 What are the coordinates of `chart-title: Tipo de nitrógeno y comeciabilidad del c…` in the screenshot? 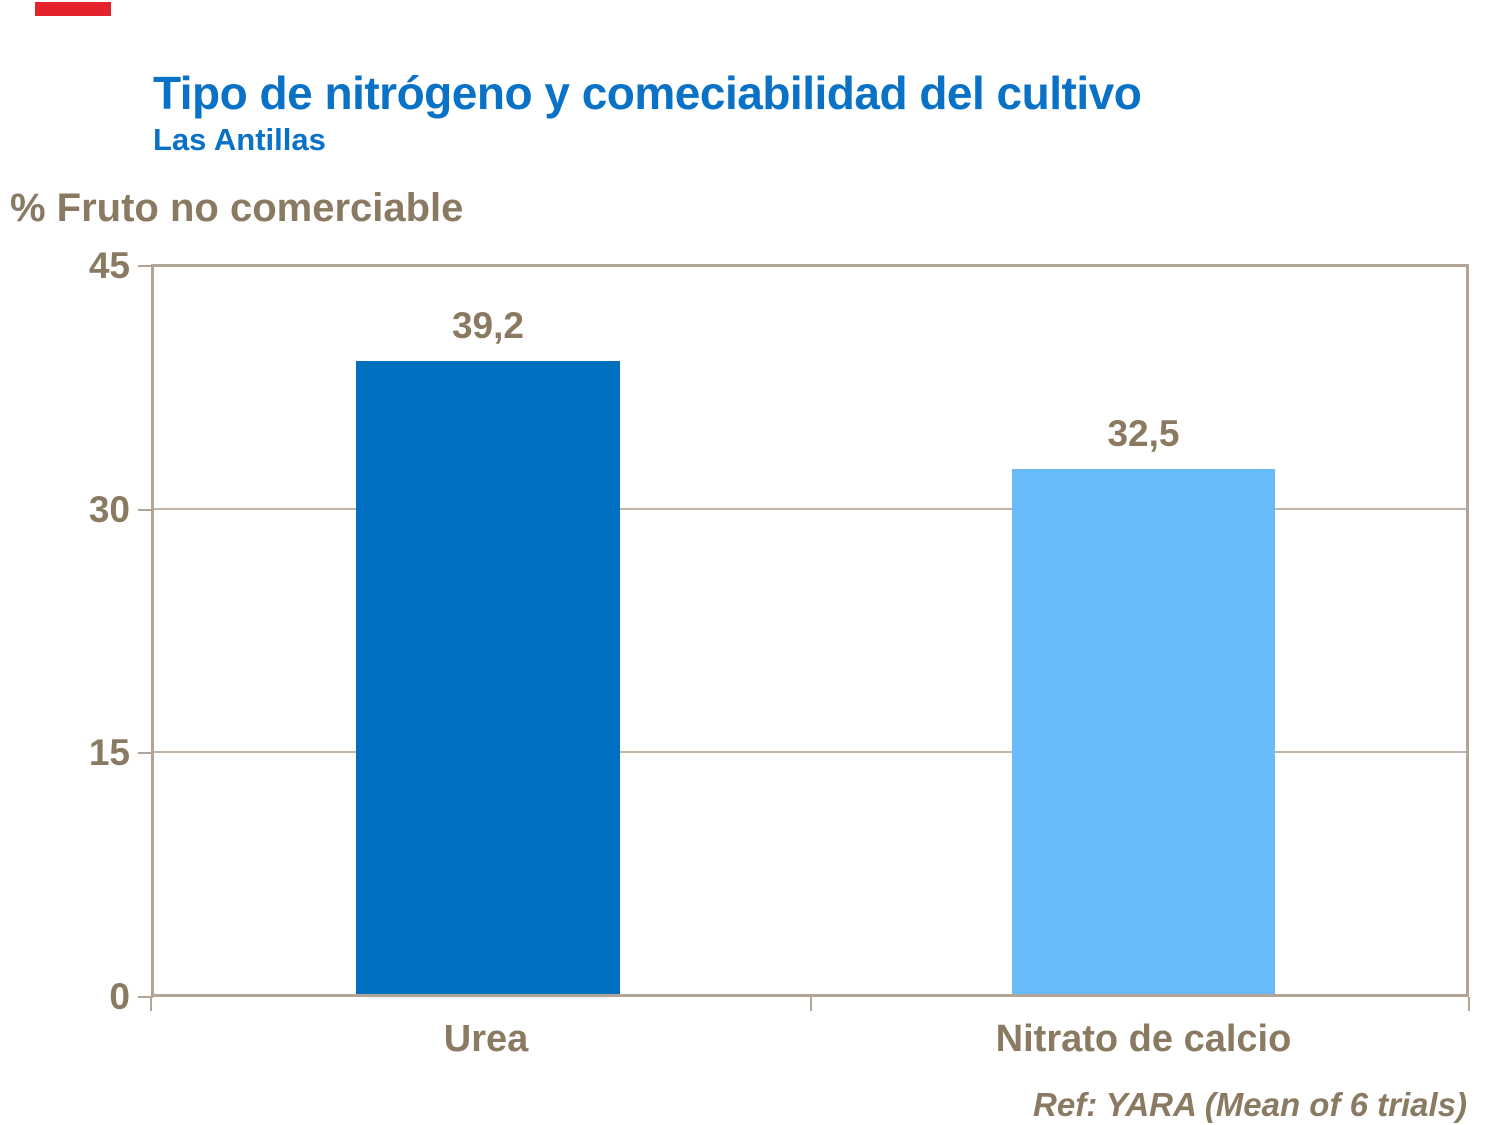 It's located at (647, 93).